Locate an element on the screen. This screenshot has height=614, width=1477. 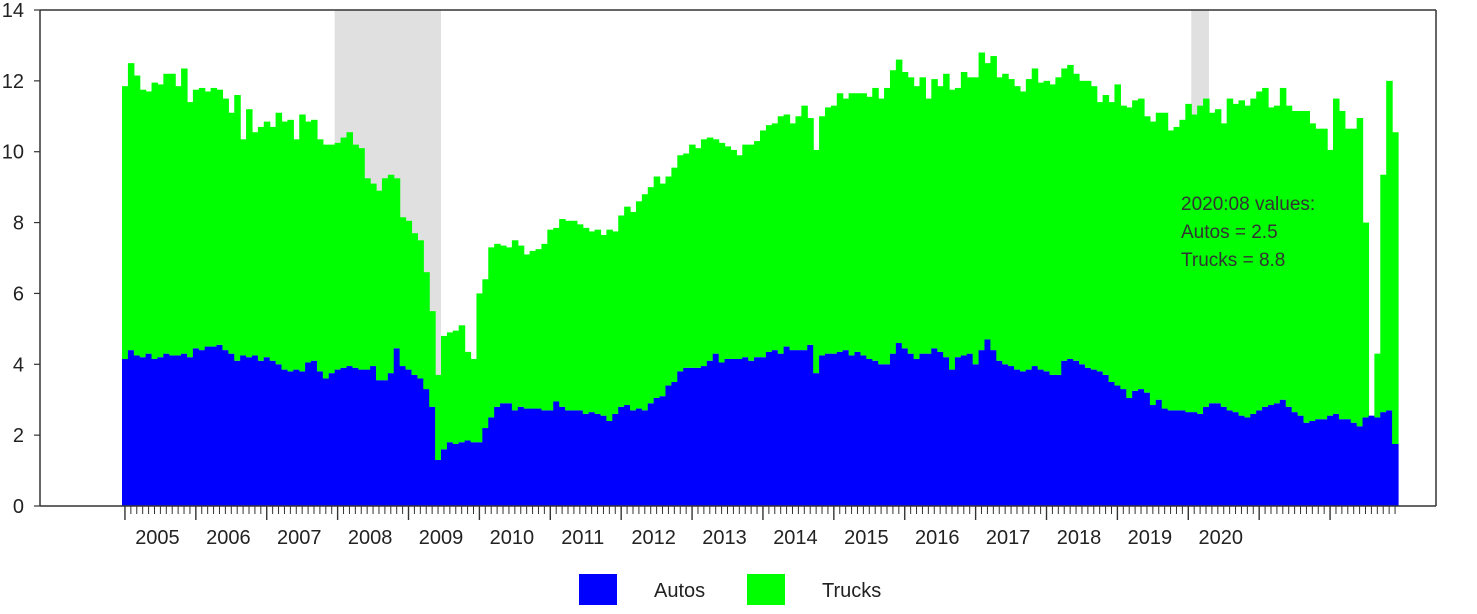
x-tick-label-year: 2020 is located at coordinates (1221, 538).